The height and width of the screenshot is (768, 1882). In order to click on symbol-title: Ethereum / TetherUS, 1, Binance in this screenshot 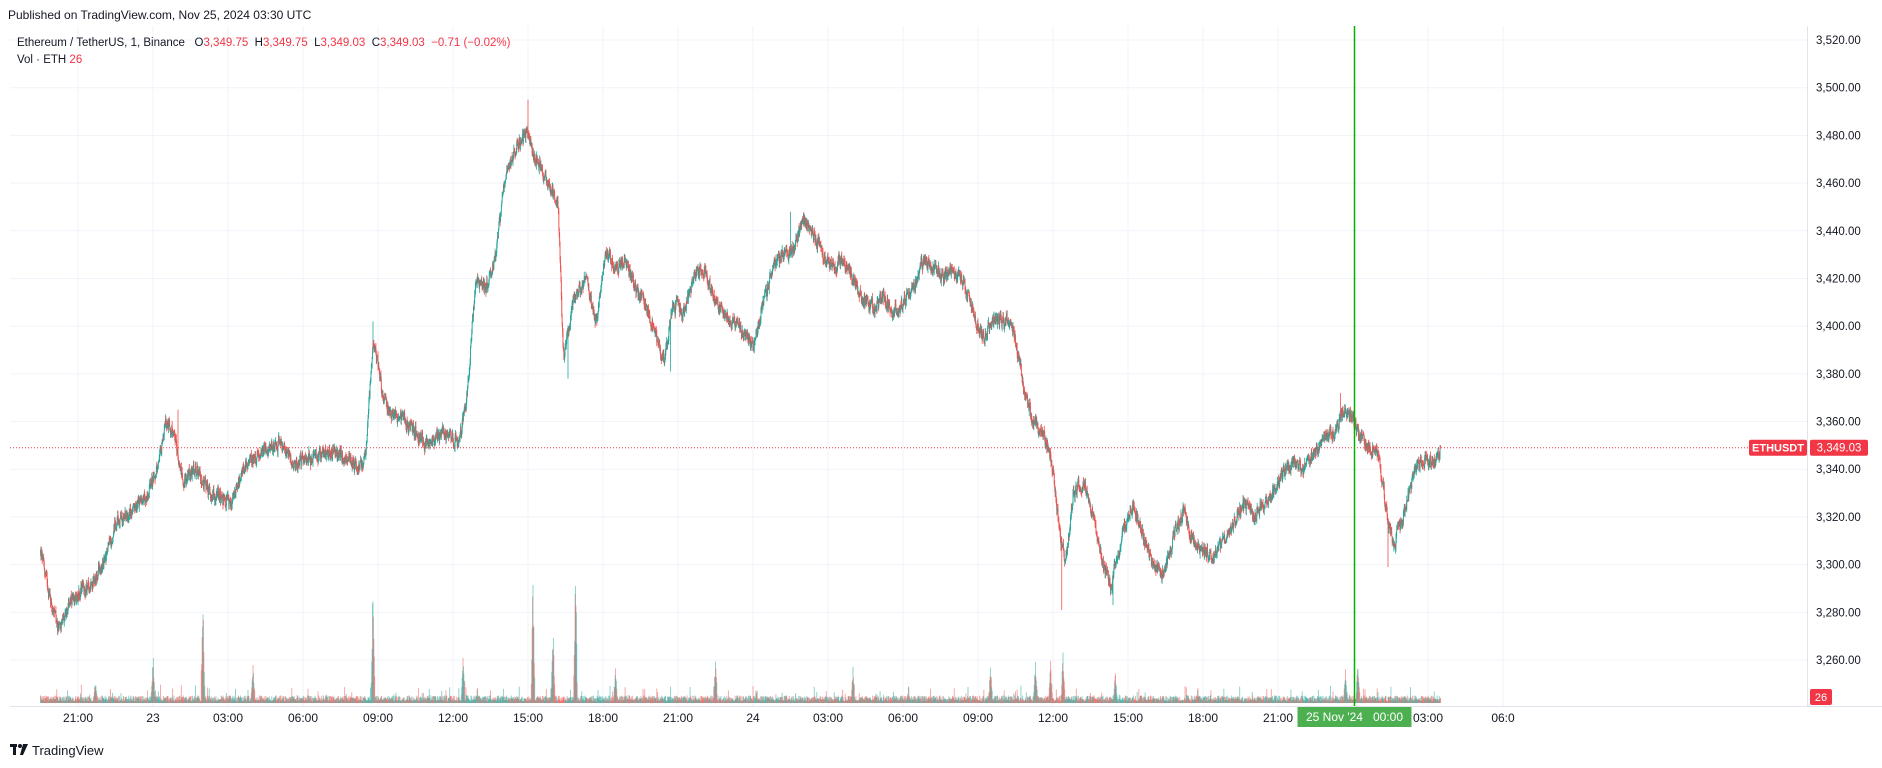, I will do `click(101, 43)`.